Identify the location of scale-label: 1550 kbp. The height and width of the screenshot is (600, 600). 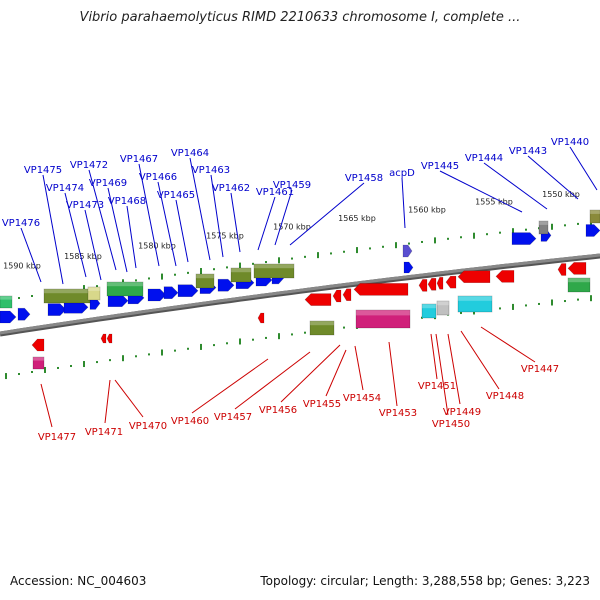
(561, 194).